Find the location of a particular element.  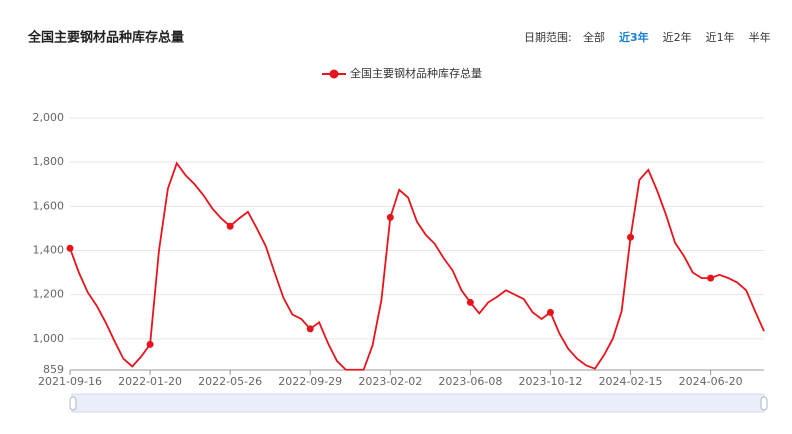

range-label: 日期范围: is located at coordinates (548, 37).